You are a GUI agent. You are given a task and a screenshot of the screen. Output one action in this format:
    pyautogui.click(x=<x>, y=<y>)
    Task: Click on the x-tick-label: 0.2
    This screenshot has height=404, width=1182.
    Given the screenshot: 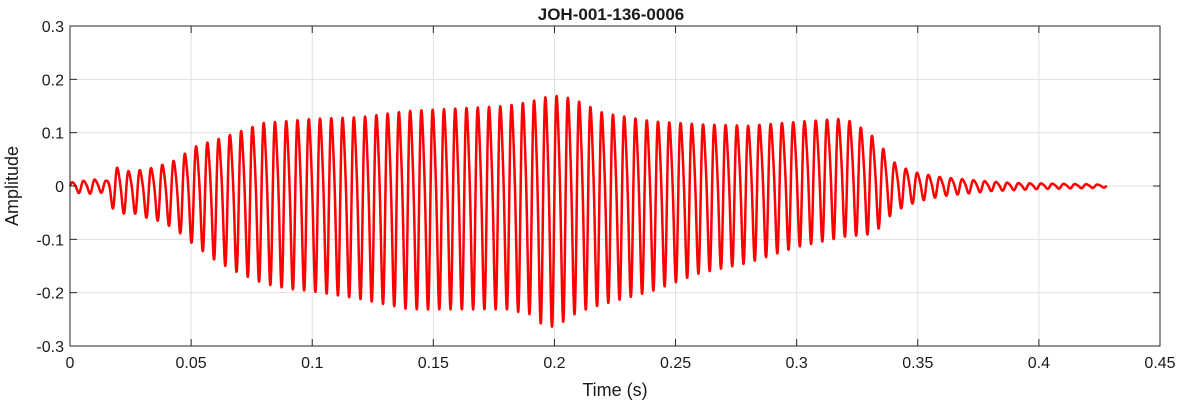 What is the action you would take?
    pyautogui.click(x=554, y=363)
    